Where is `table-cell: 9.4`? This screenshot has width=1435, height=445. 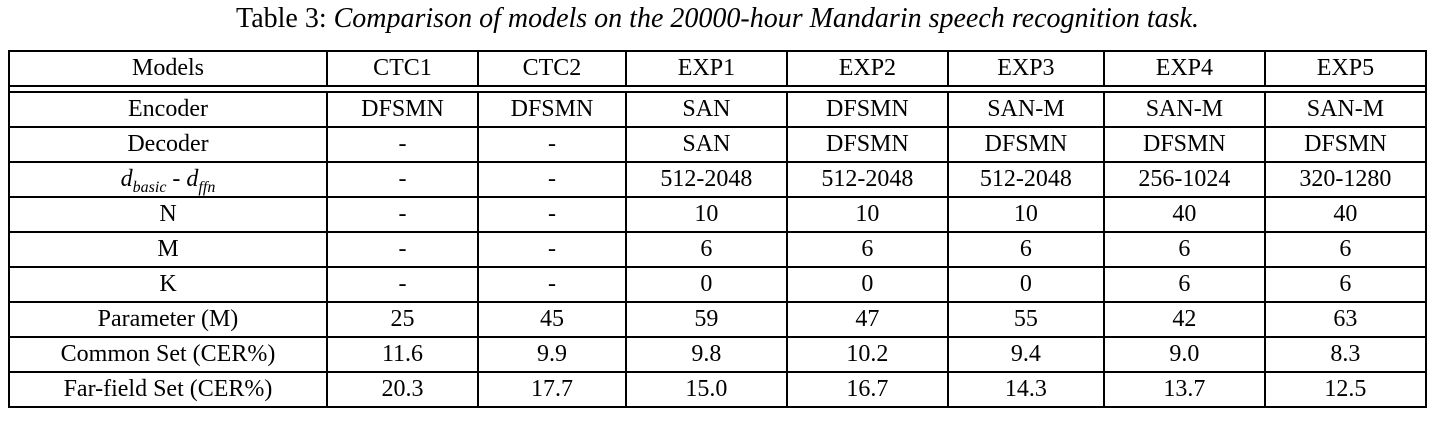 table-cell: 9.4 is located at coordinates (1025, 354).